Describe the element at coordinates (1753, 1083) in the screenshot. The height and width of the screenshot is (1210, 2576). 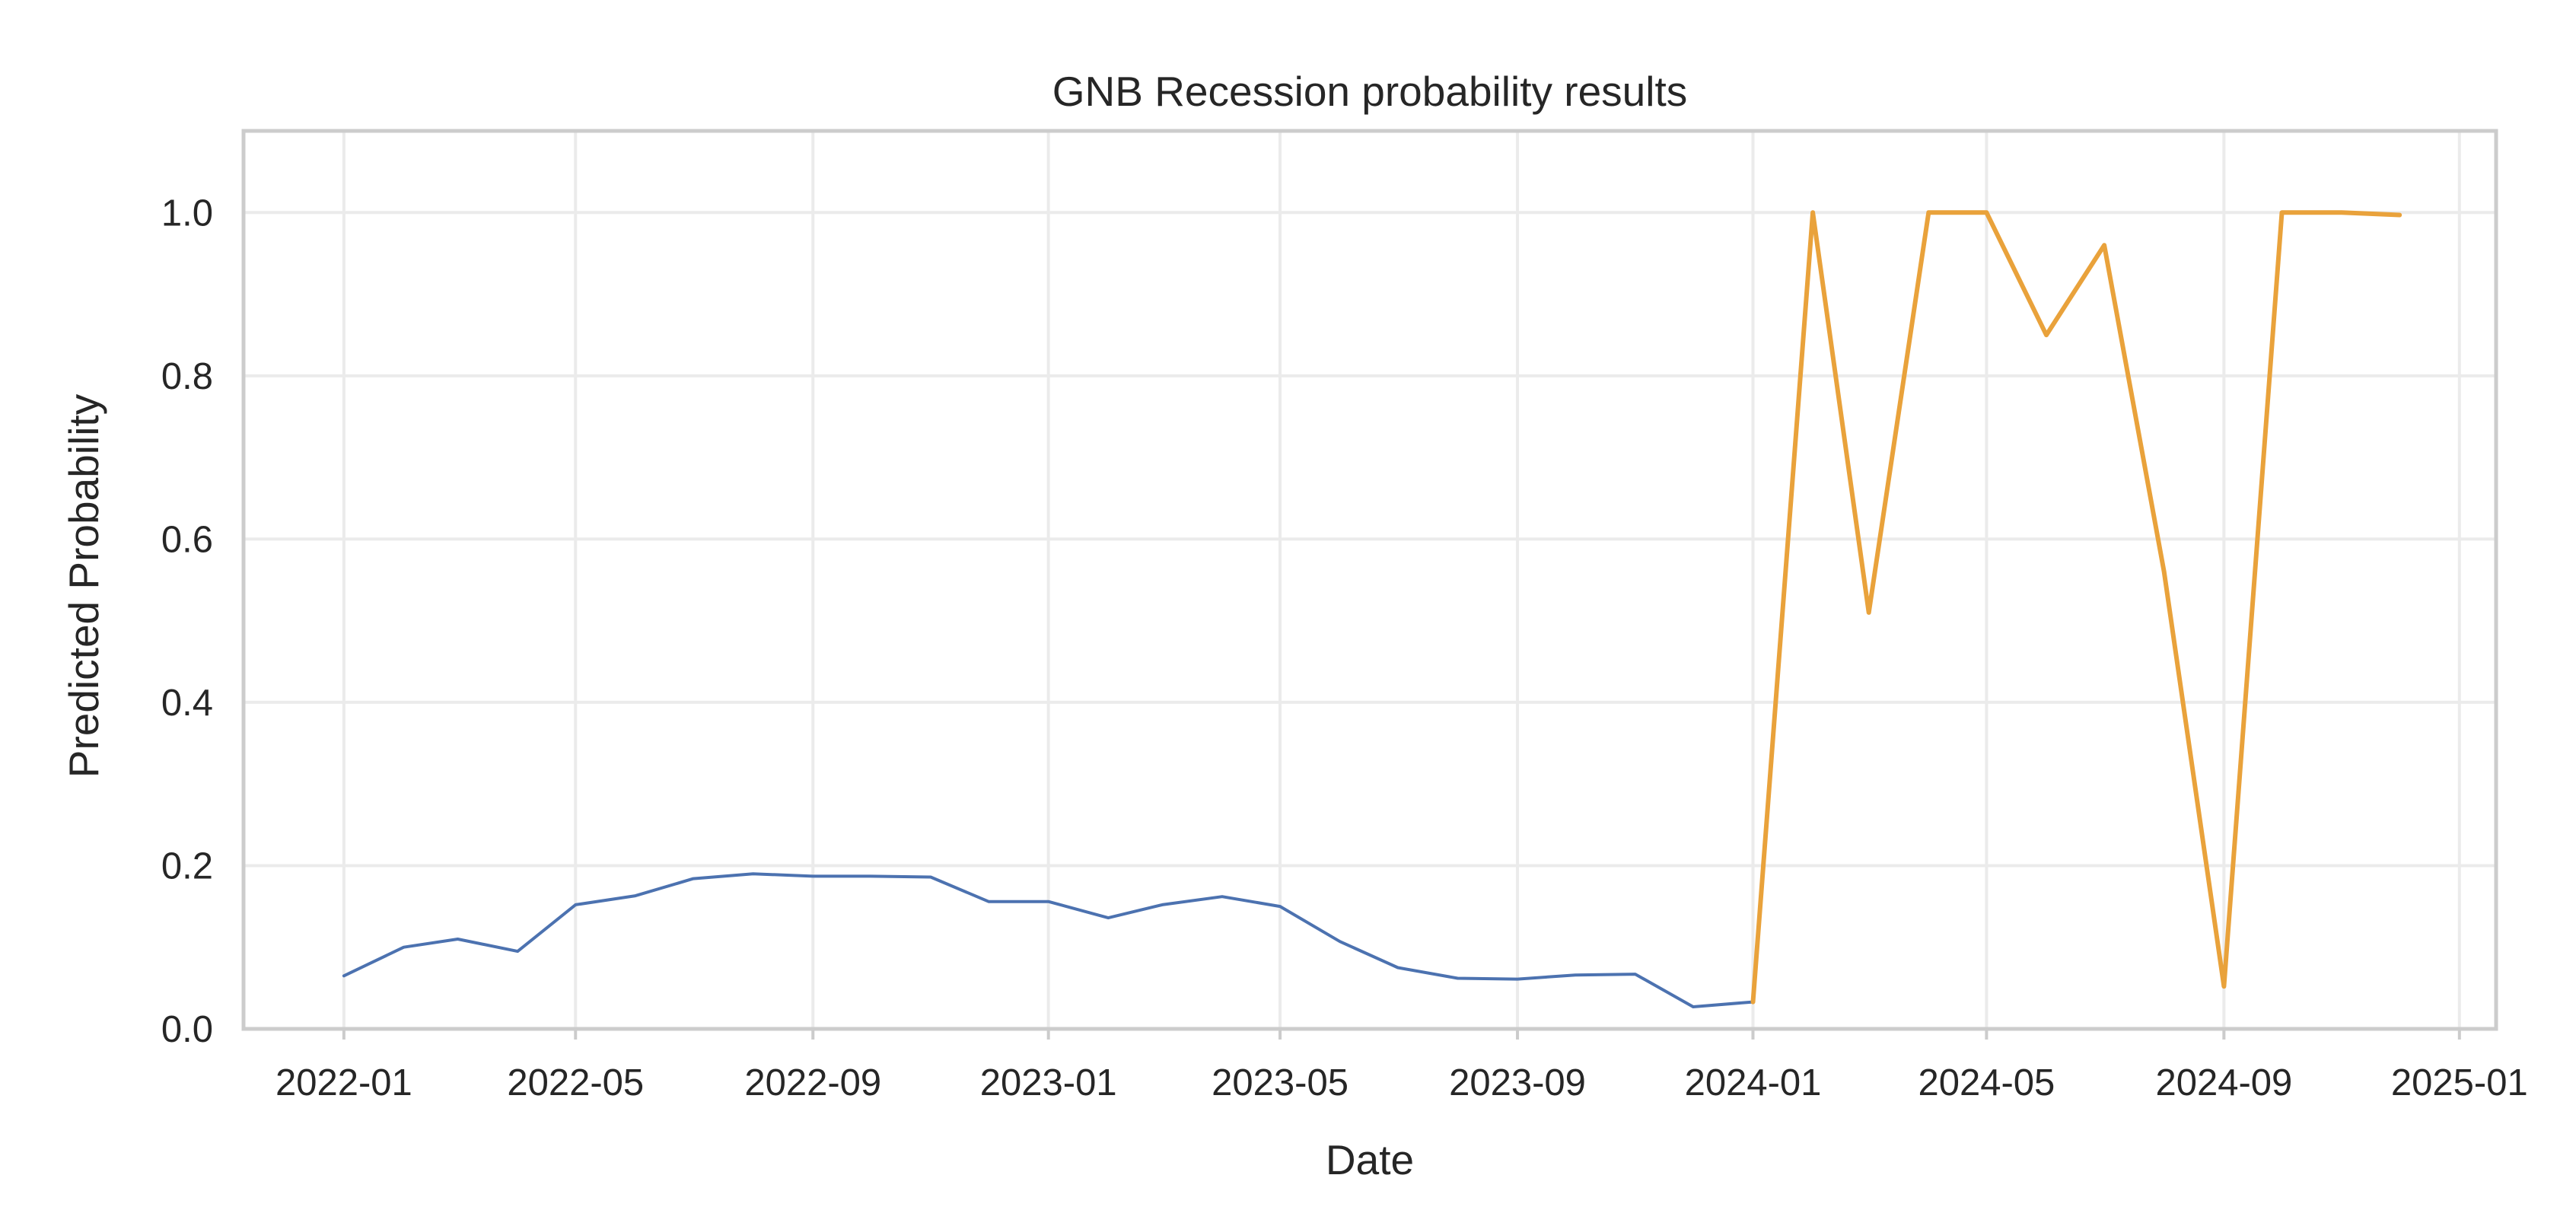
I see `x-tick-label: 2024-01` at that location.